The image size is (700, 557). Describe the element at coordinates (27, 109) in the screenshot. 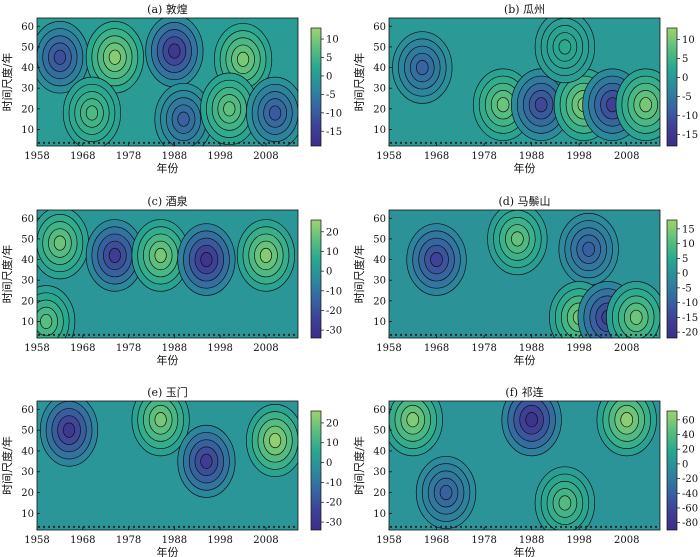

I see `y-tick-label: 20` at that location.